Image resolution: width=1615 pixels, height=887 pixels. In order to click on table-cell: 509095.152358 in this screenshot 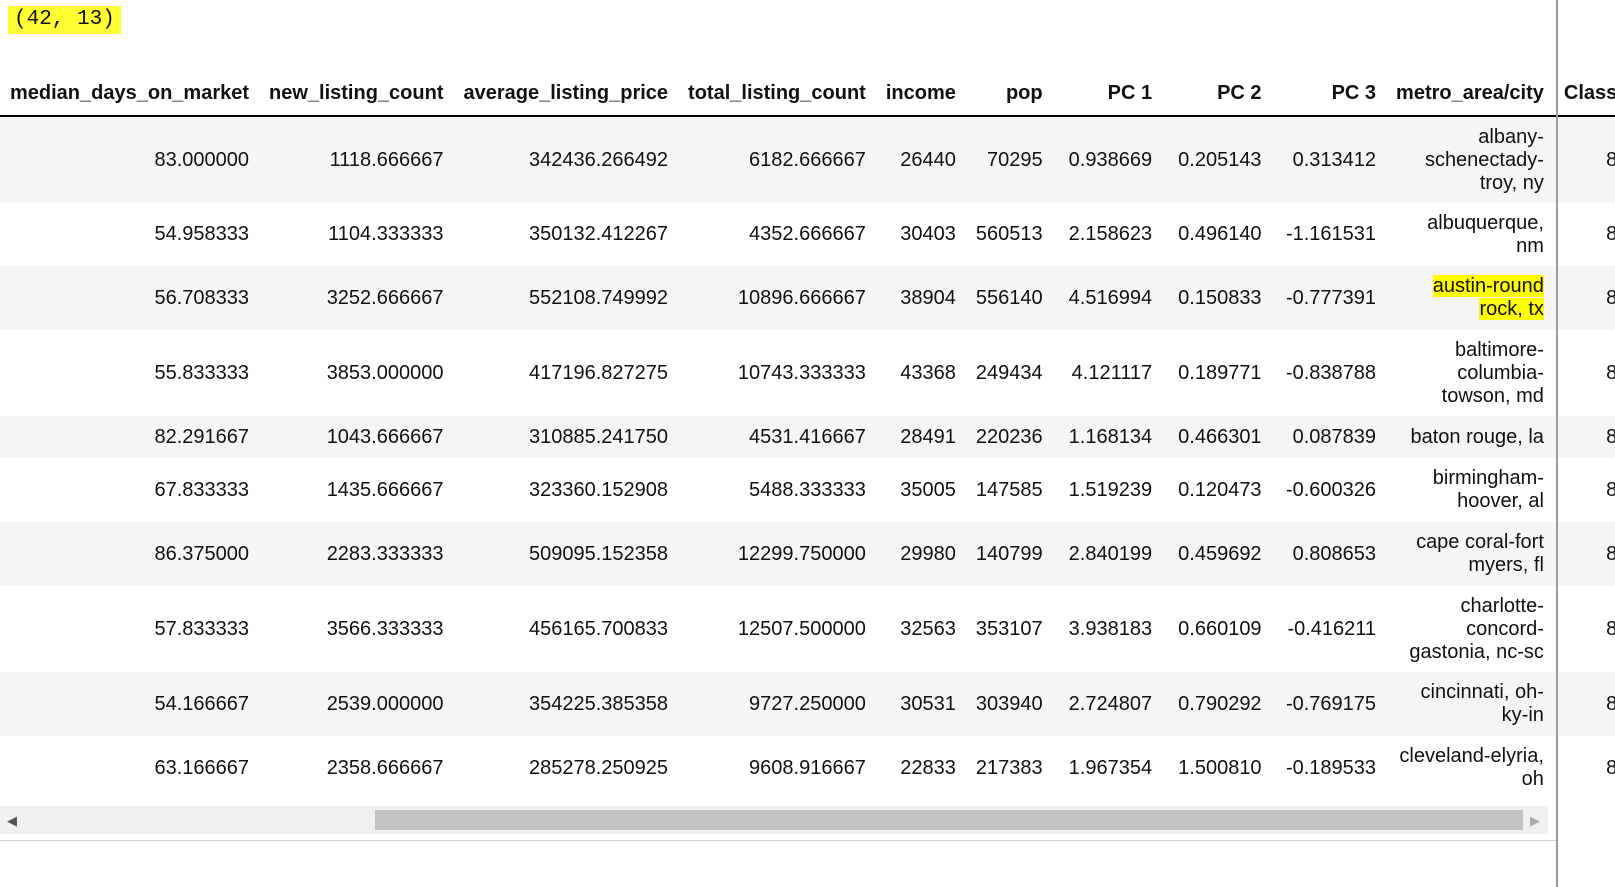, I will do `click(566, 554)`.